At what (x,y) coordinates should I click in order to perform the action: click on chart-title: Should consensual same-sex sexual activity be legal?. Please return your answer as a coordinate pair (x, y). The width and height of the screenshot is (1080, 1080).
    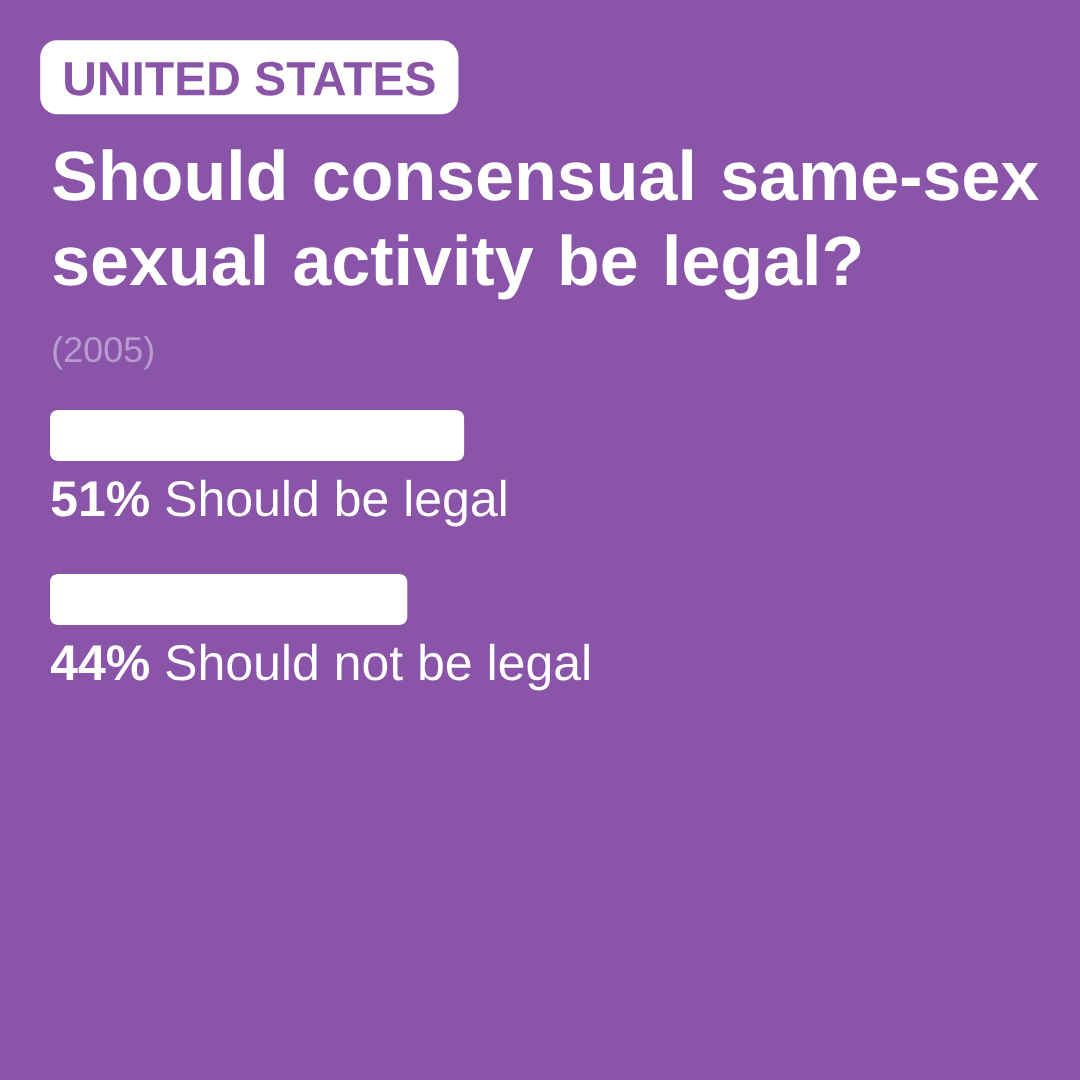
    Looking at the image, I should click on (546, 224).